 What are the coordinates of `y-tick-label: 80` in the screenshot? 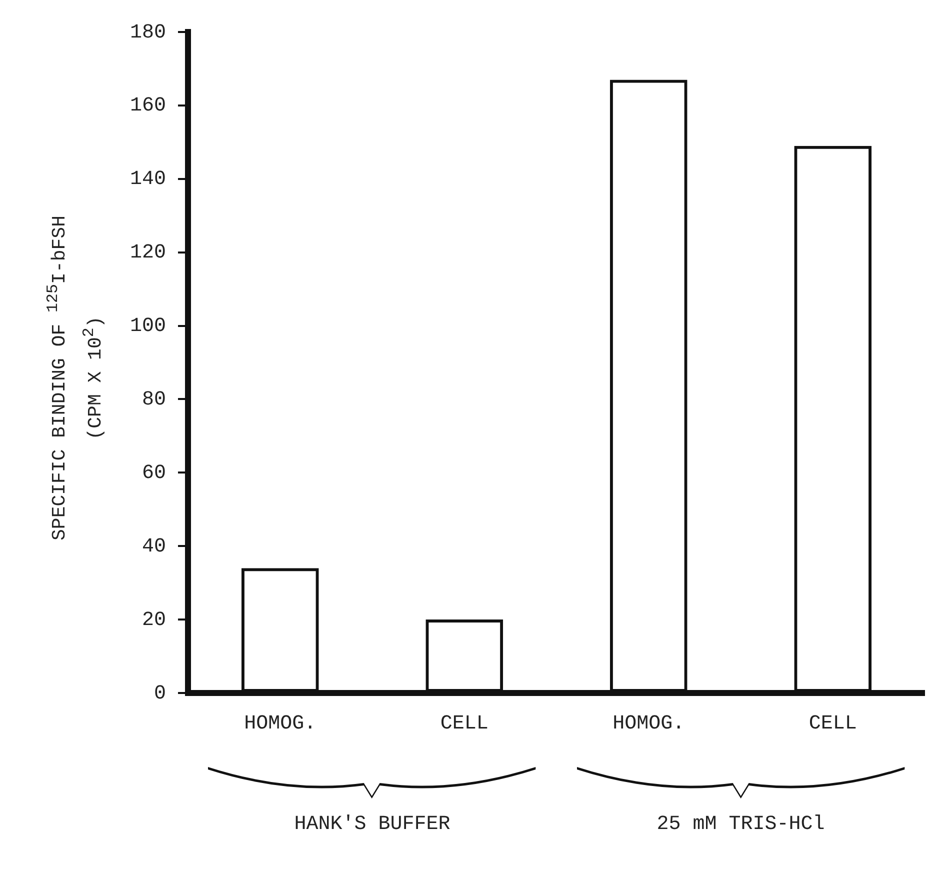 It's located at (154, 400).